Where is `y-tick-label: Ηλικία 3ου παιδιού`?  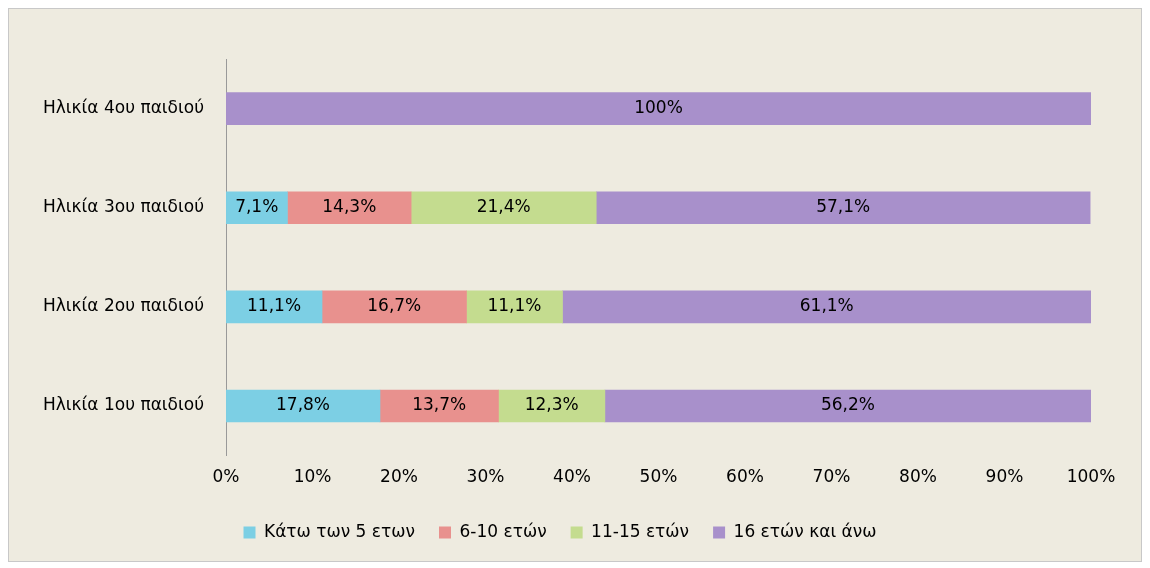
y-tick-label: Ηλικία 3ου παιδιού is located at coordinates (123, 206).